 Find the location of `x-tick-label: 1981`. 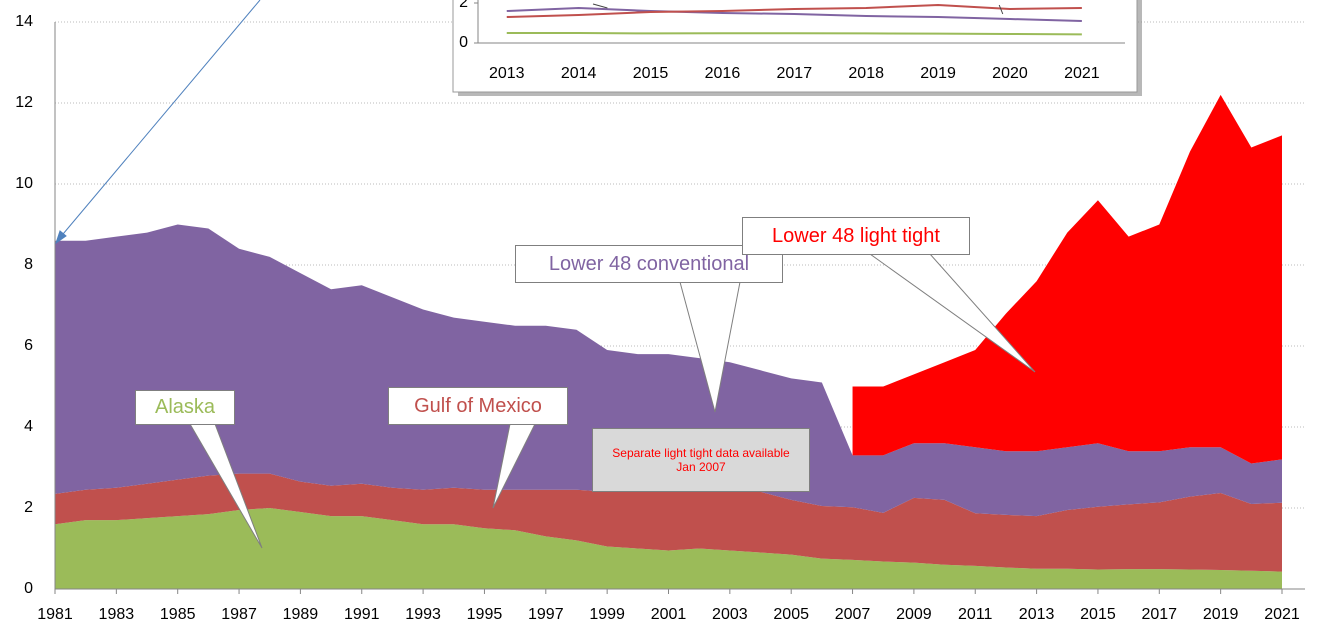

x-tick-label: 1981 is located at coordinates (55, 614).